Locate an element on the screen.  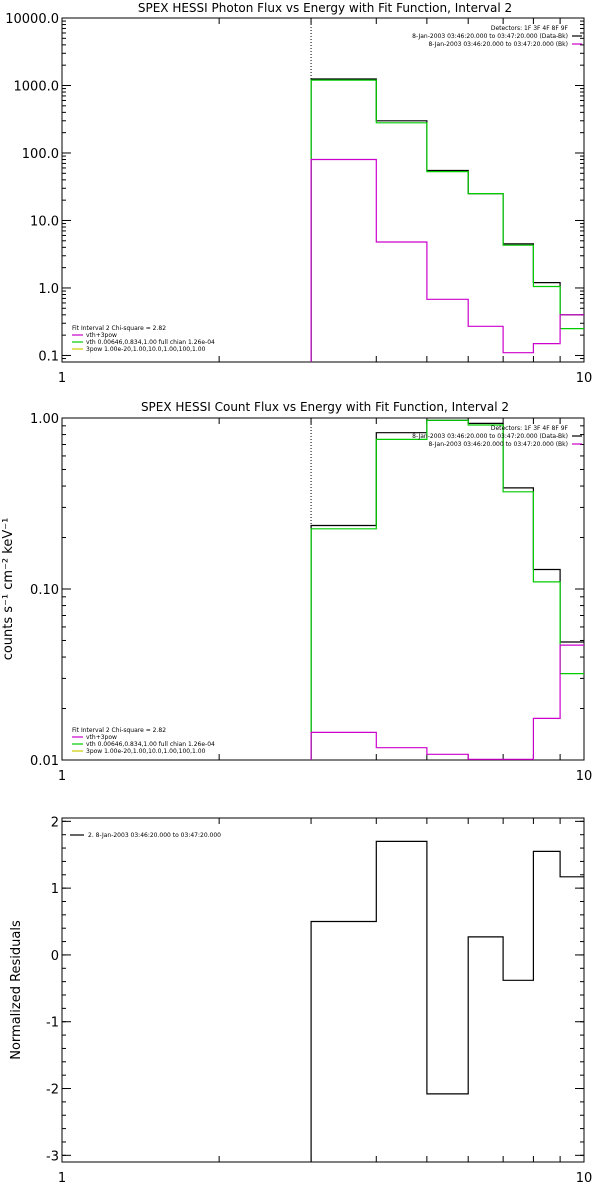
panel1-x-tick-label: 1 is located at coordinates (62, 378).